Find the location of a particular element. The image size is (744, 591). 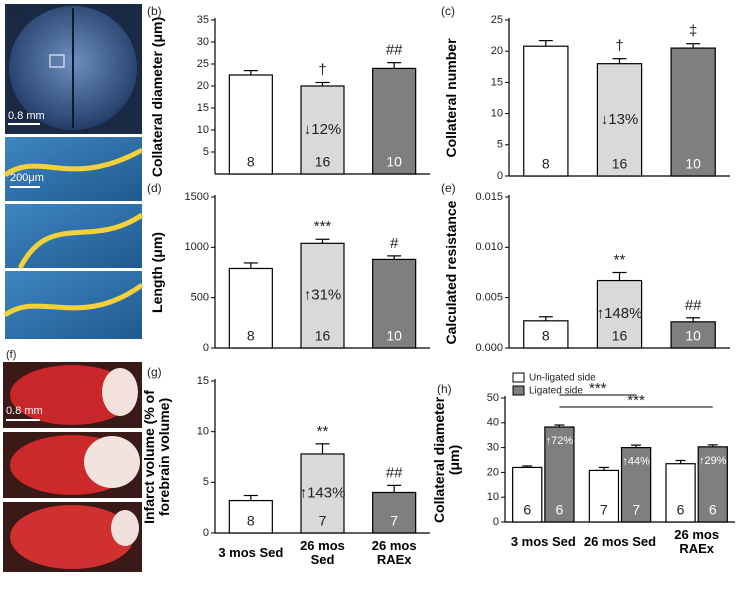

panel-label: (f) is located at coordinates (11, 355).